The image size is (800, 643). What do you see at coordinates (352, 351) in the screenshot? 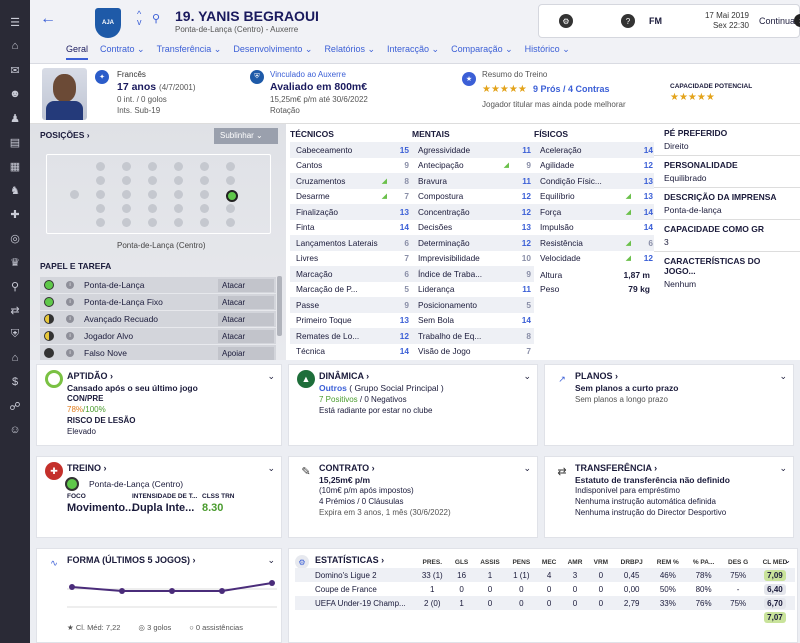
I see `attribute-row: Técnica 14` at bounding box center [352, 351].